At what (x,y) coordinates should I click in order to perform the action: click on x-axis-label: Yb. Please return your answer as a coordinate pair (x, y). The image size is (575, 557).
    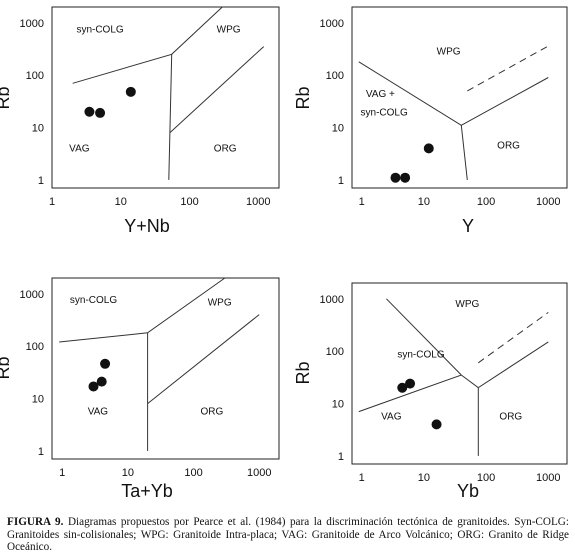
    Looking at the image, I should click on (468, 491).